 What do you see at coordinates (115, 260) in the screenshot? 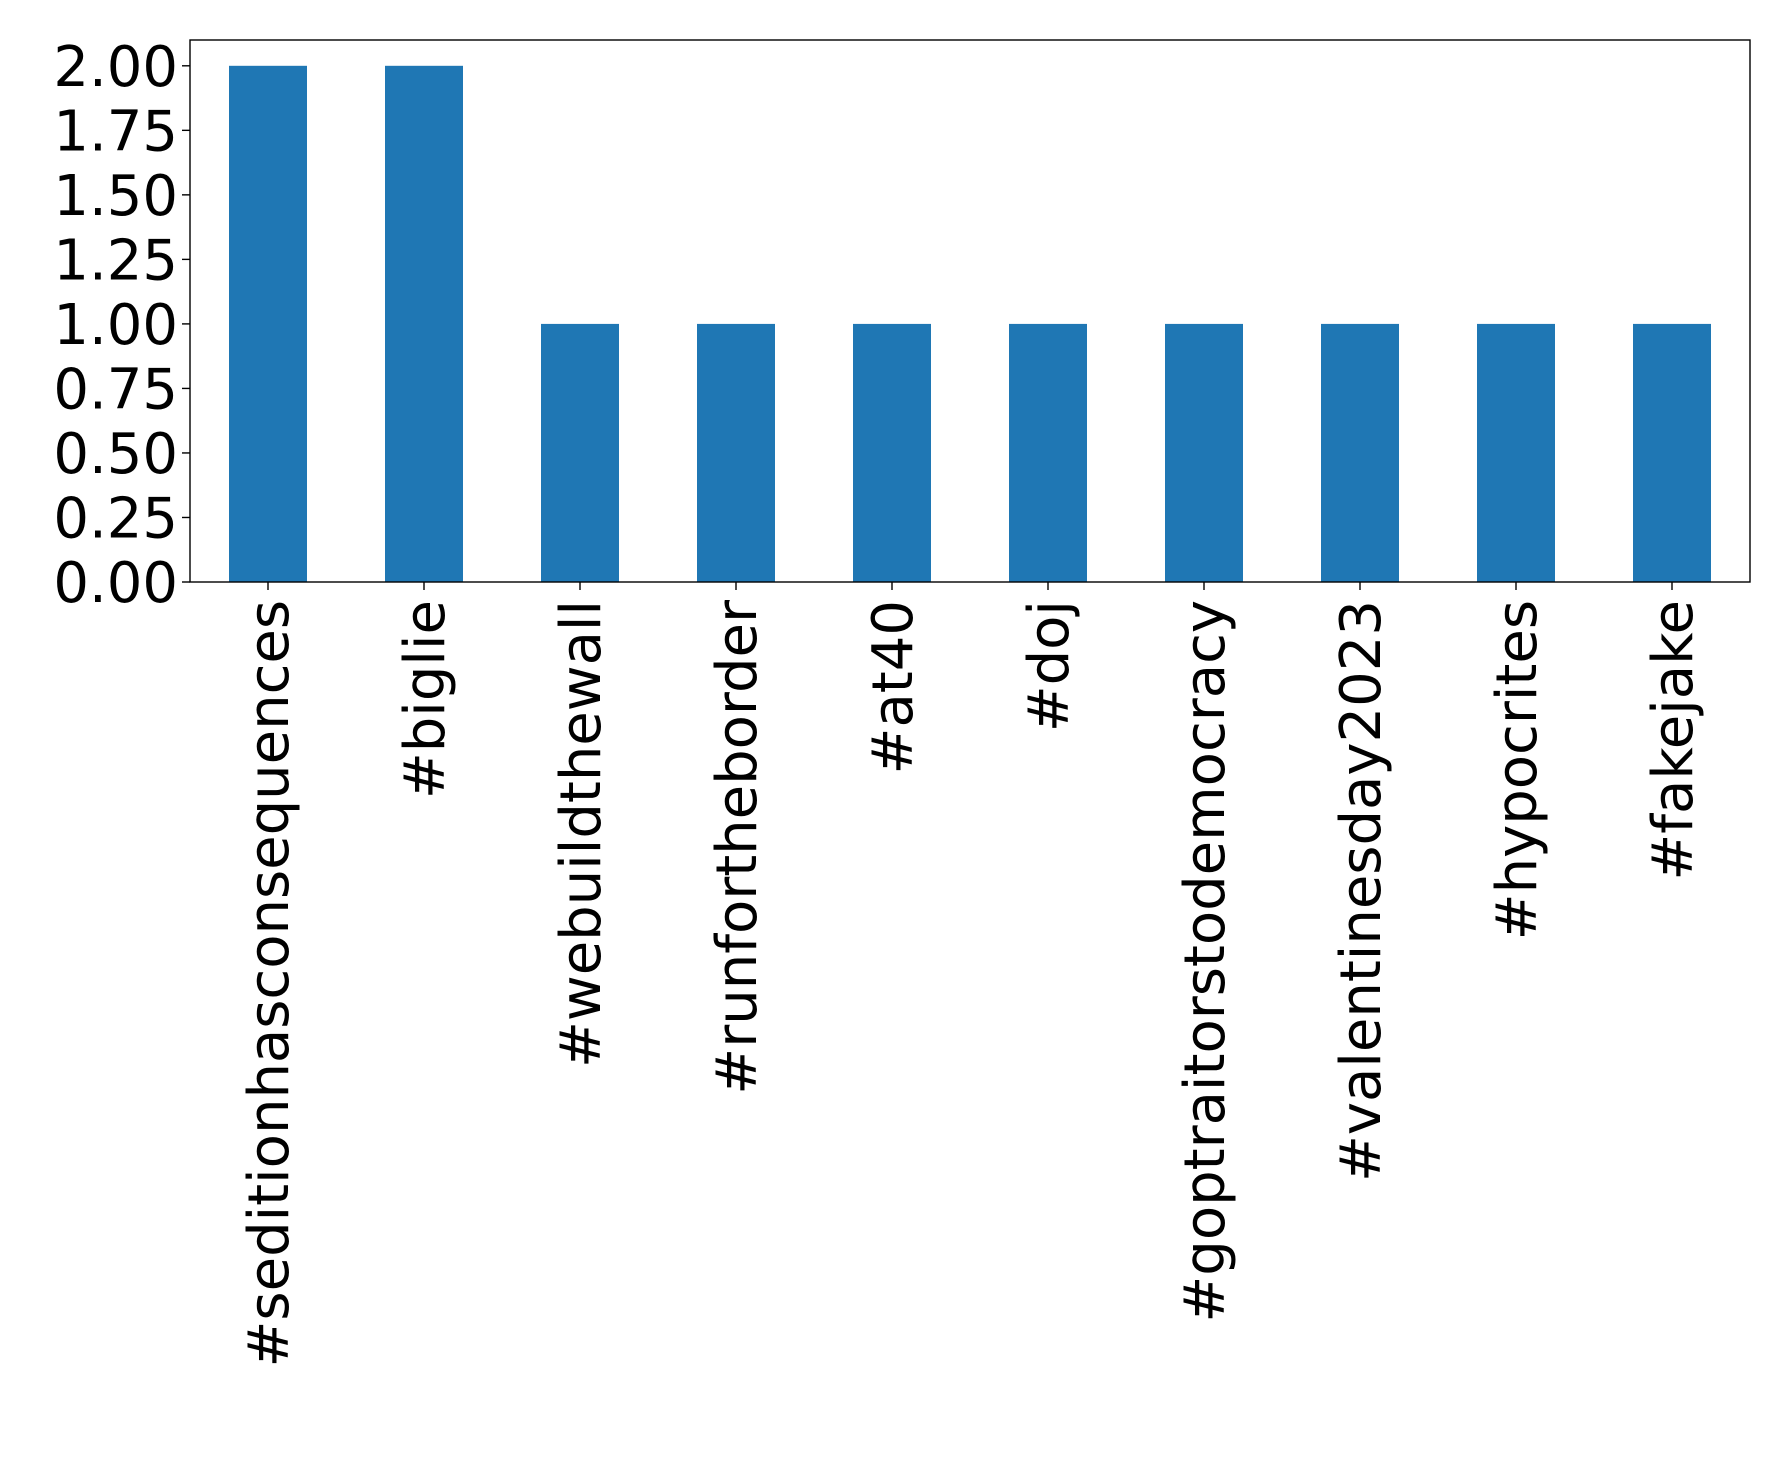
I see `y-tick-label: 1.25` at bounding box center [115, 260].